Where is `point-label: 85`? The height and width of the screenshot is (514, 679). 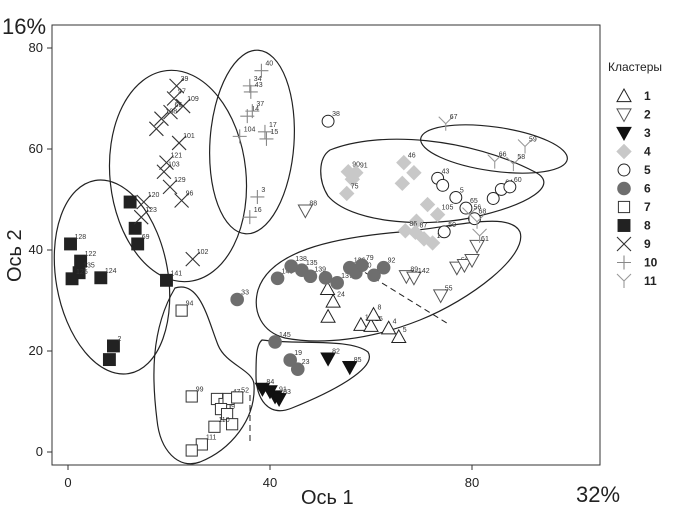
point-label: 85 is located at coordinates (358, 360).